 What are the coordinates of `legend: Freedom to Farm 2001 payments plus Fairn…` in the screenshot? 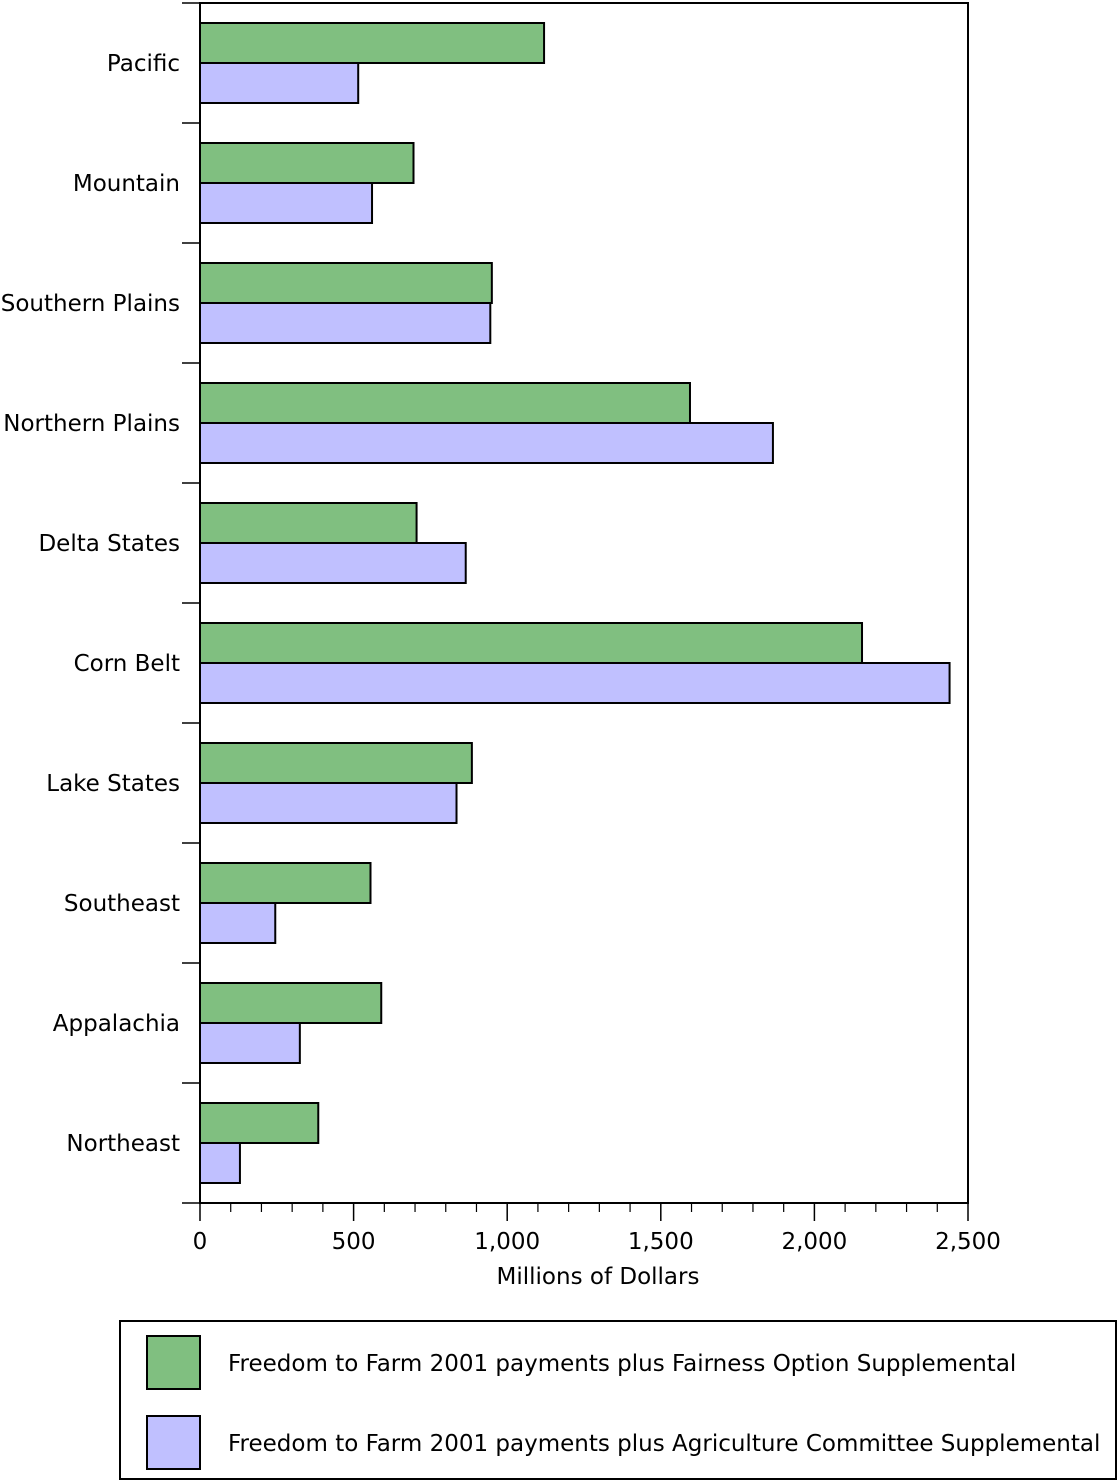 It's located at (618, 1400).